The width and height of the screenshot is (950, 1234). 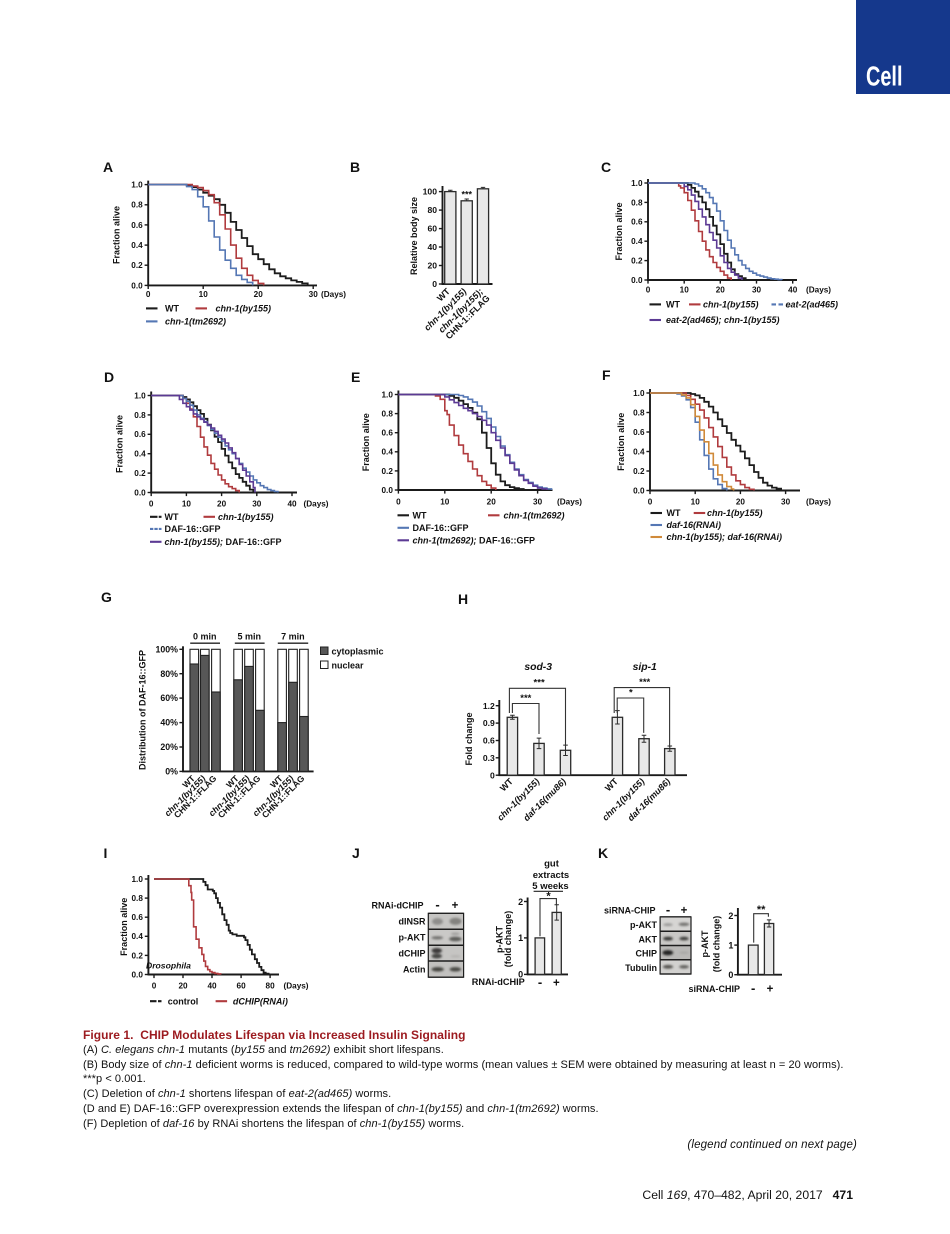 I want to click on svg-text: eat-2(ad465), so click(x=812, y=305).